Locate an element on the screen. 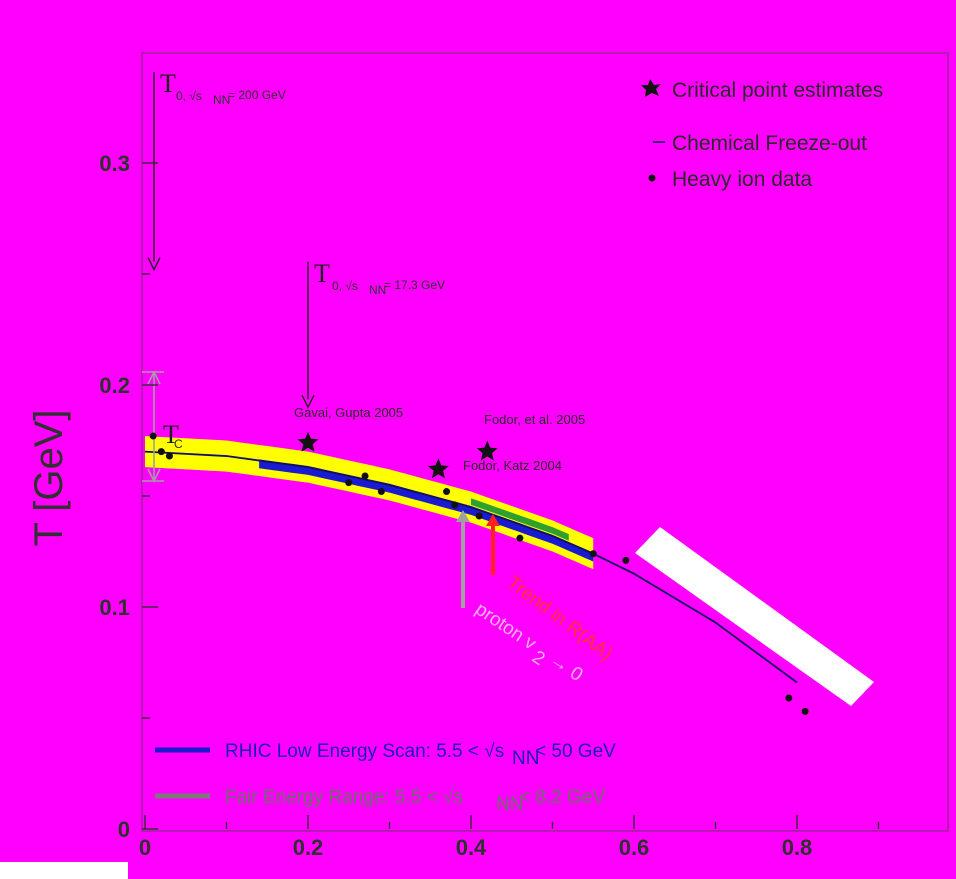 This screenshot has width=956, height=879. legend-label-chemical-freezeout: Chemical Freeze-out is located at coordinates (769, 143).